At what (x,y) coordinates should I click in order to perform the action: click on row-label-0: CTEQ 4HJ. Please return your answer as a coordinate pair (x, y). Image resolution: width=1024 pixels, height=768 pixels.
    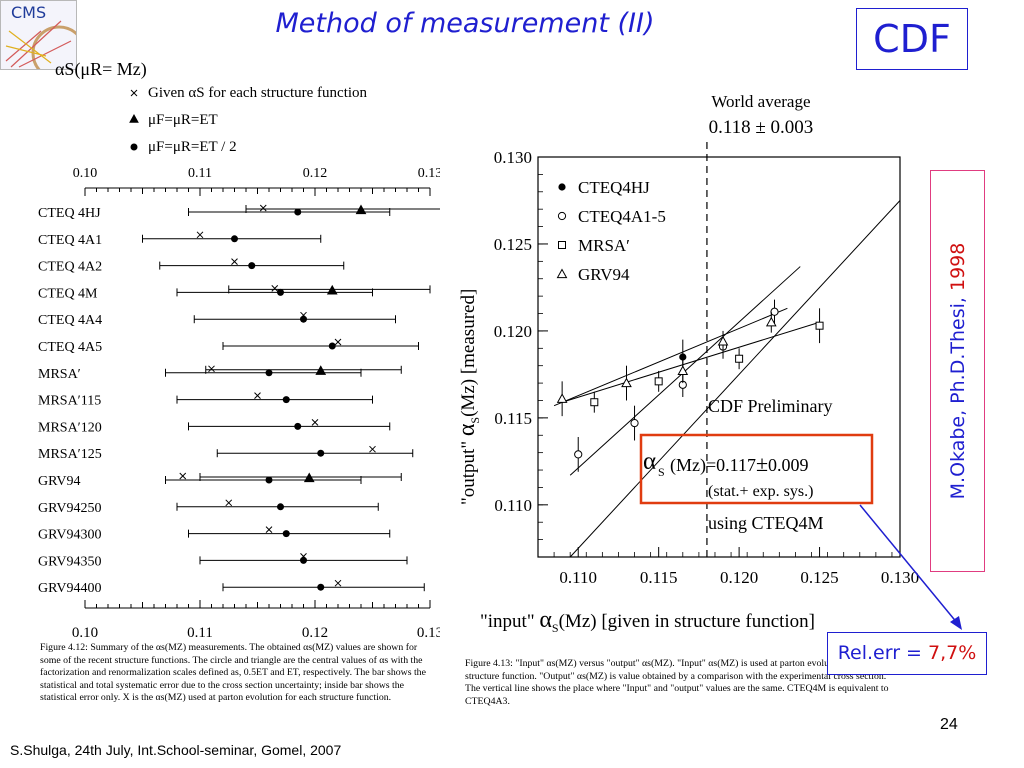
    Looking at the image, I should click on (69, 213).